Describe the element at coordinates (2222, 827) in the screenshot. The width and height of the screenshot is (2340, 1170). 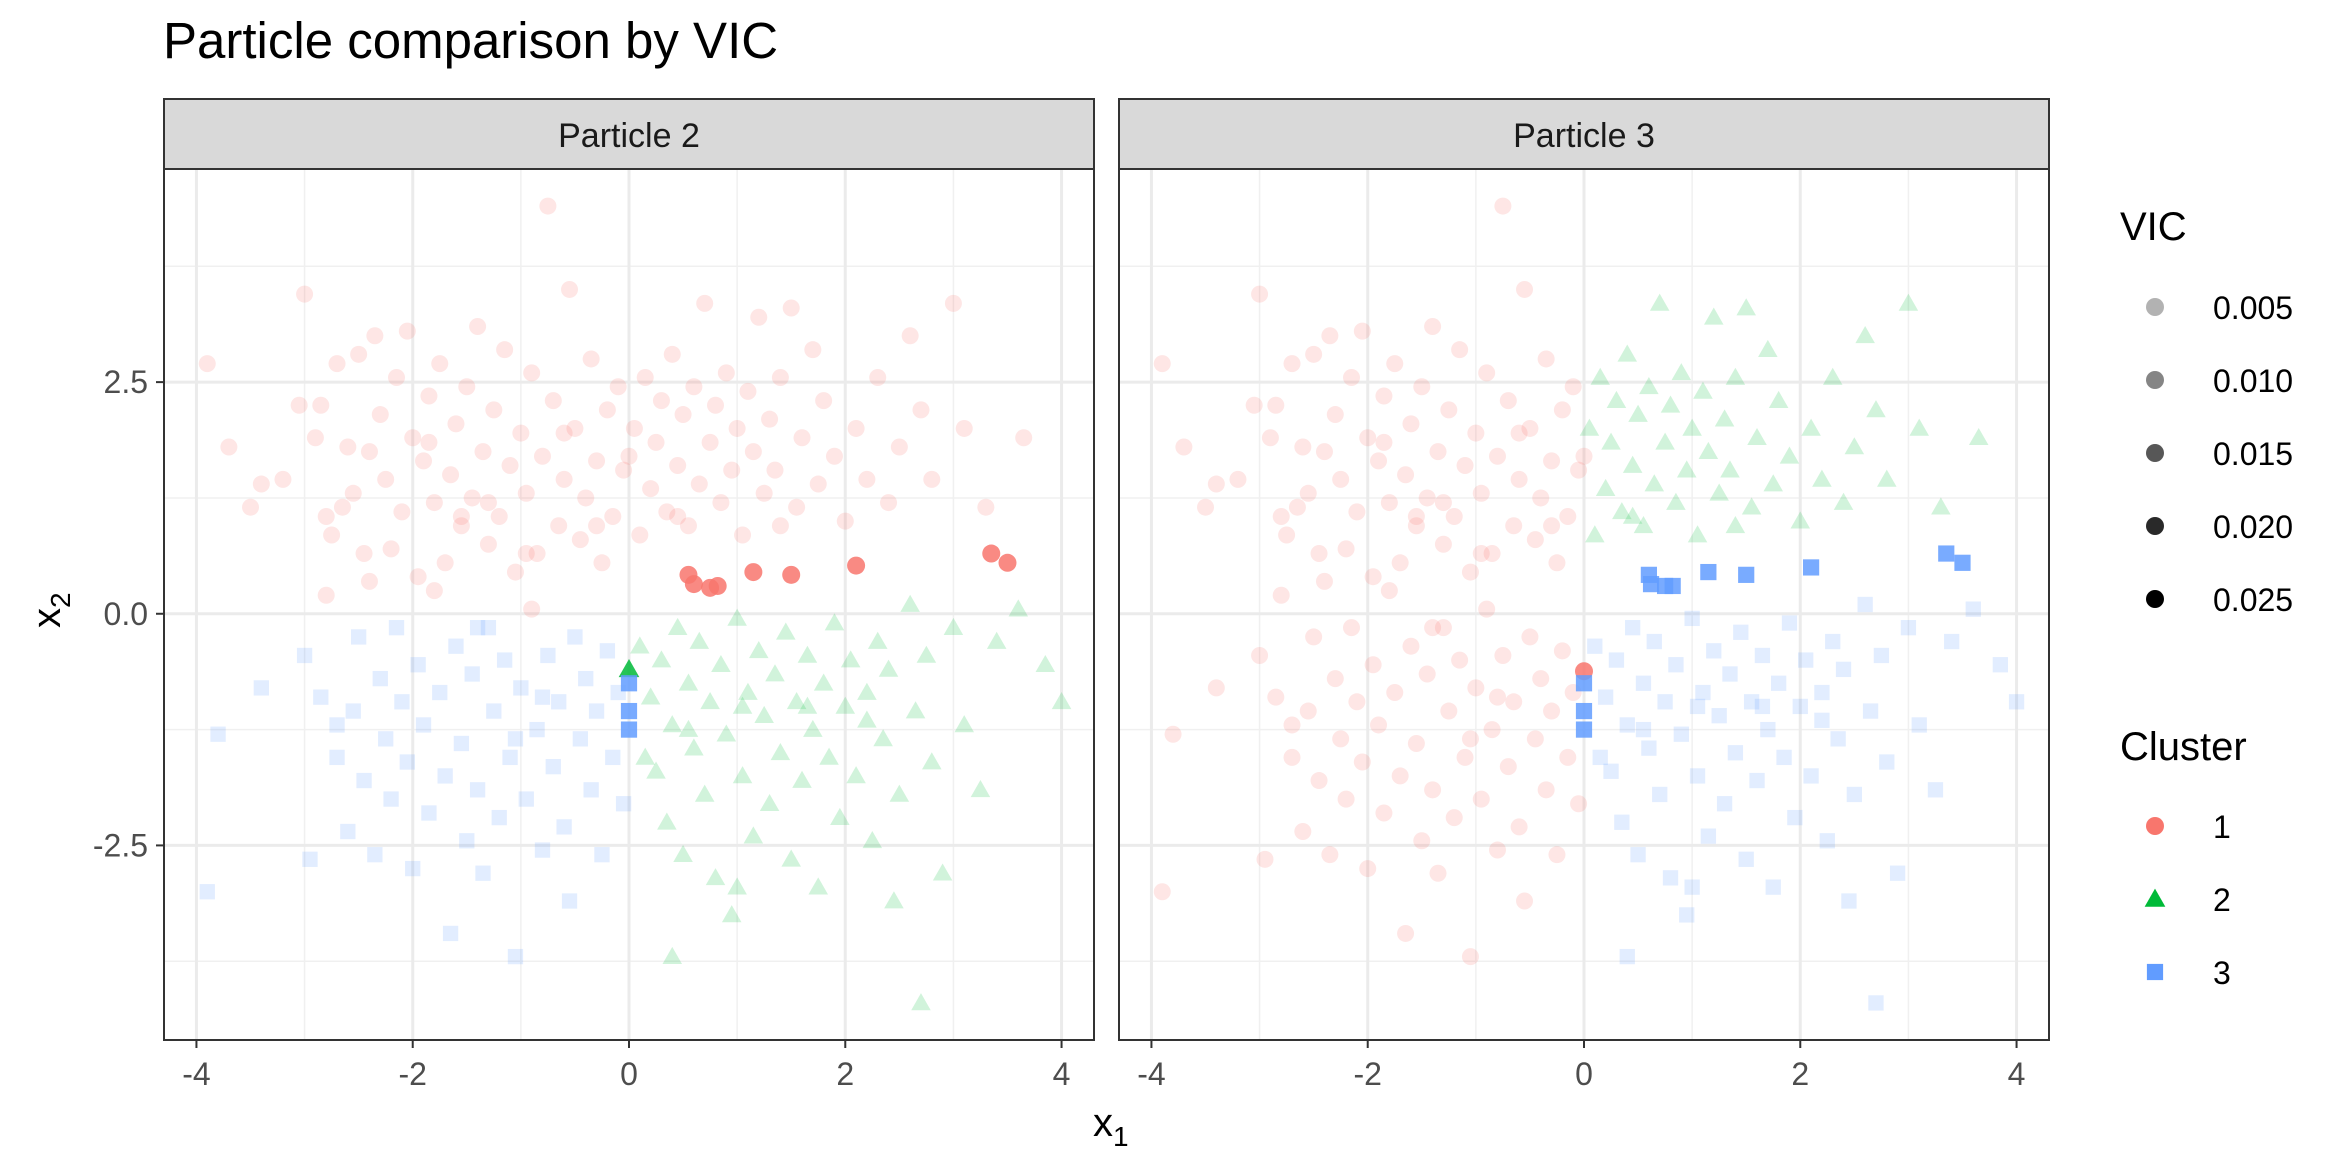
I see `legend-label-cluster: 1` at that location.